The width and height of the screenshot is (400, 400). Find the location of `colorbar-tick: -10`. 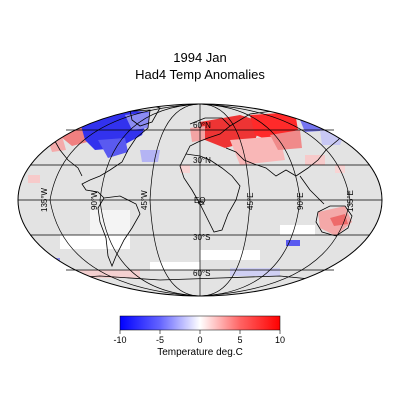

colorbar-tick: -10 is located at coordinates (119, 340).